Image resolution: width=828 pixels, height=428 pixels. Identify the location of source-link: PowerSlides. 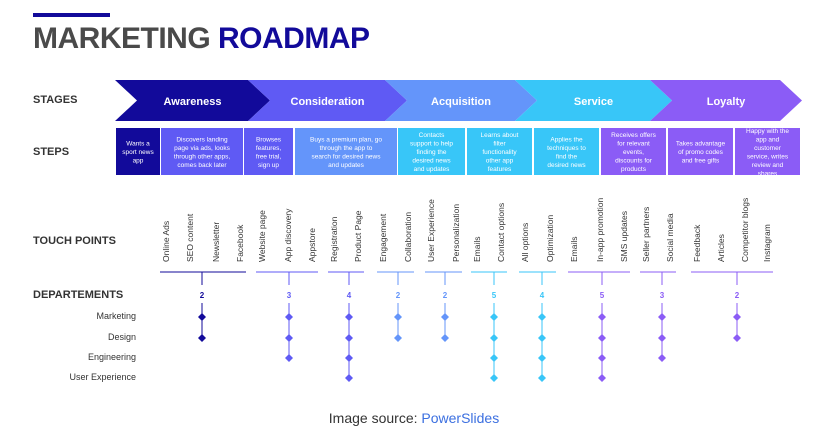
(460, 418).